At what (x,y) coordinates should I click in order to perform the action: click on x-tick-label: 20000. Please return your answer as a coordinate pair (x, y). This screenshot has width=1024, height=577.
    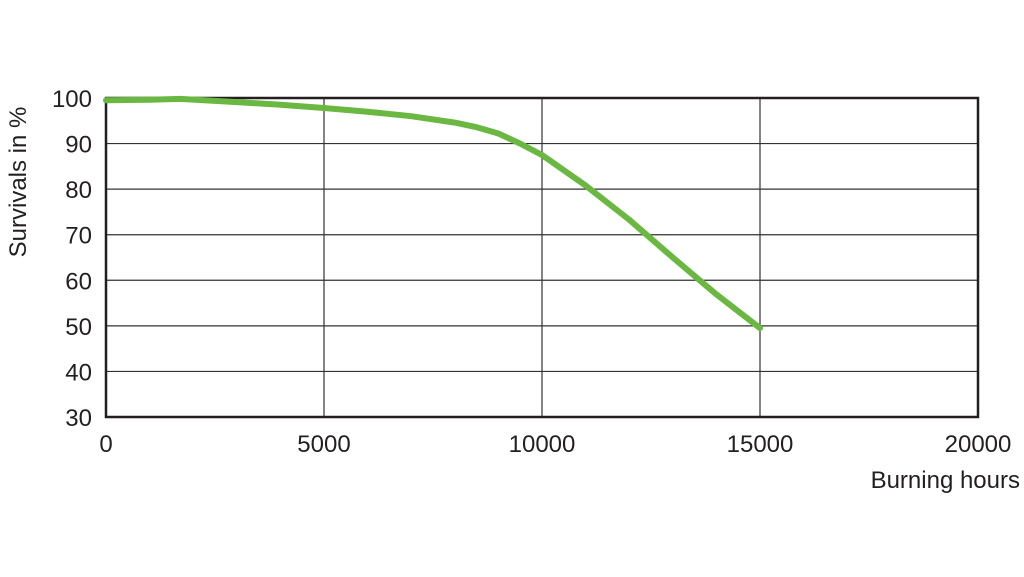
    Looking at the image, I should click on (978, 444).